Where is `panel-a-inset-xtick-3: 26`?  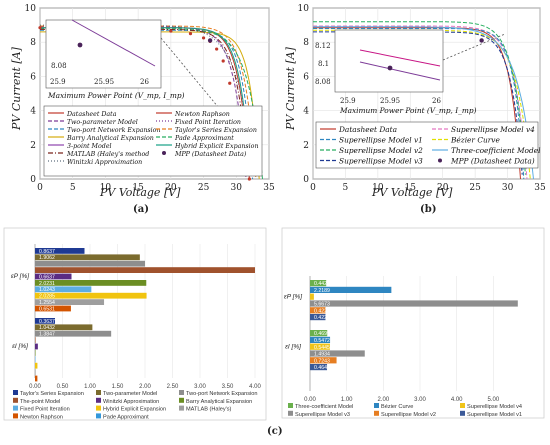 panel-a-inset-xtick-3: 26 is located at coordinates (144, 82).